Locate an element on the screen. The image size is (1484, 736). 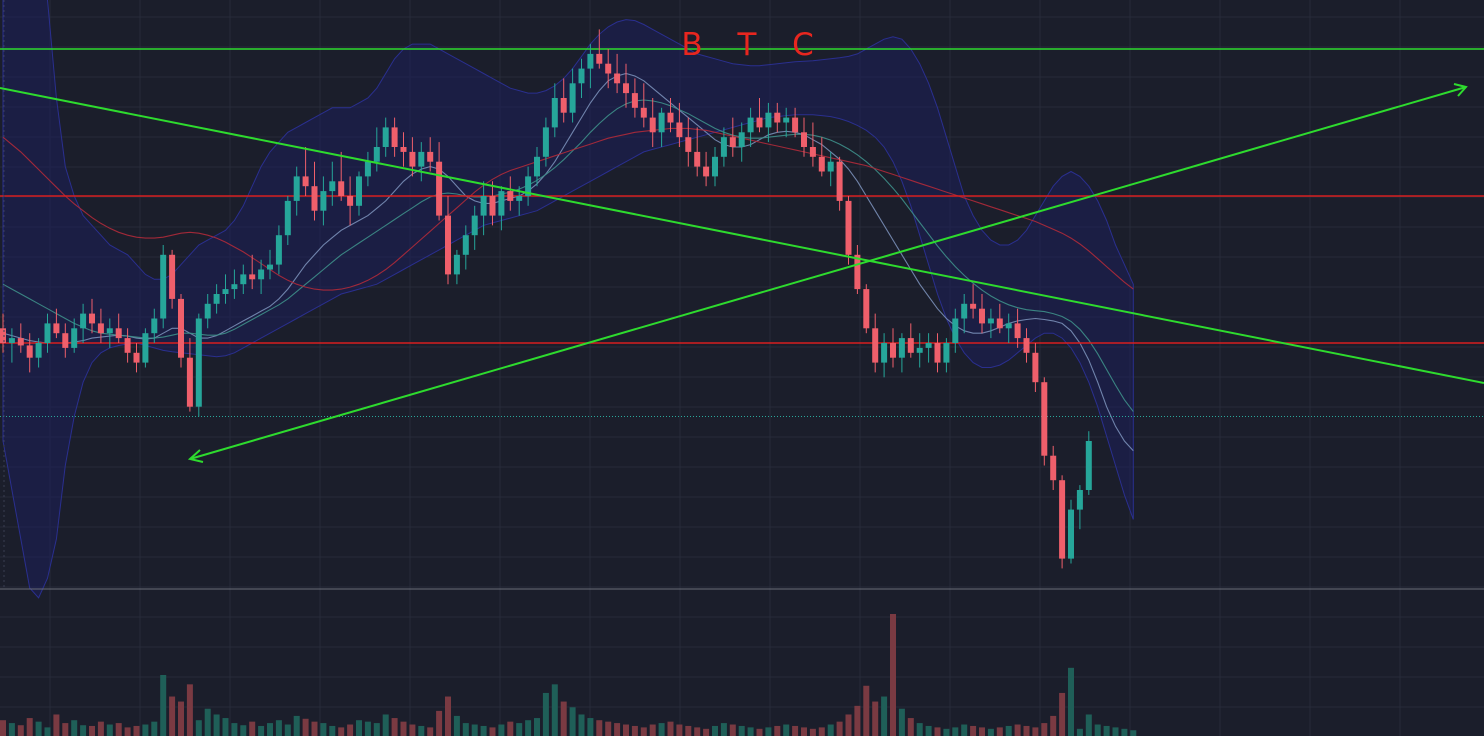
trend-arrowhead-right is located at coordinates (1460, 90).